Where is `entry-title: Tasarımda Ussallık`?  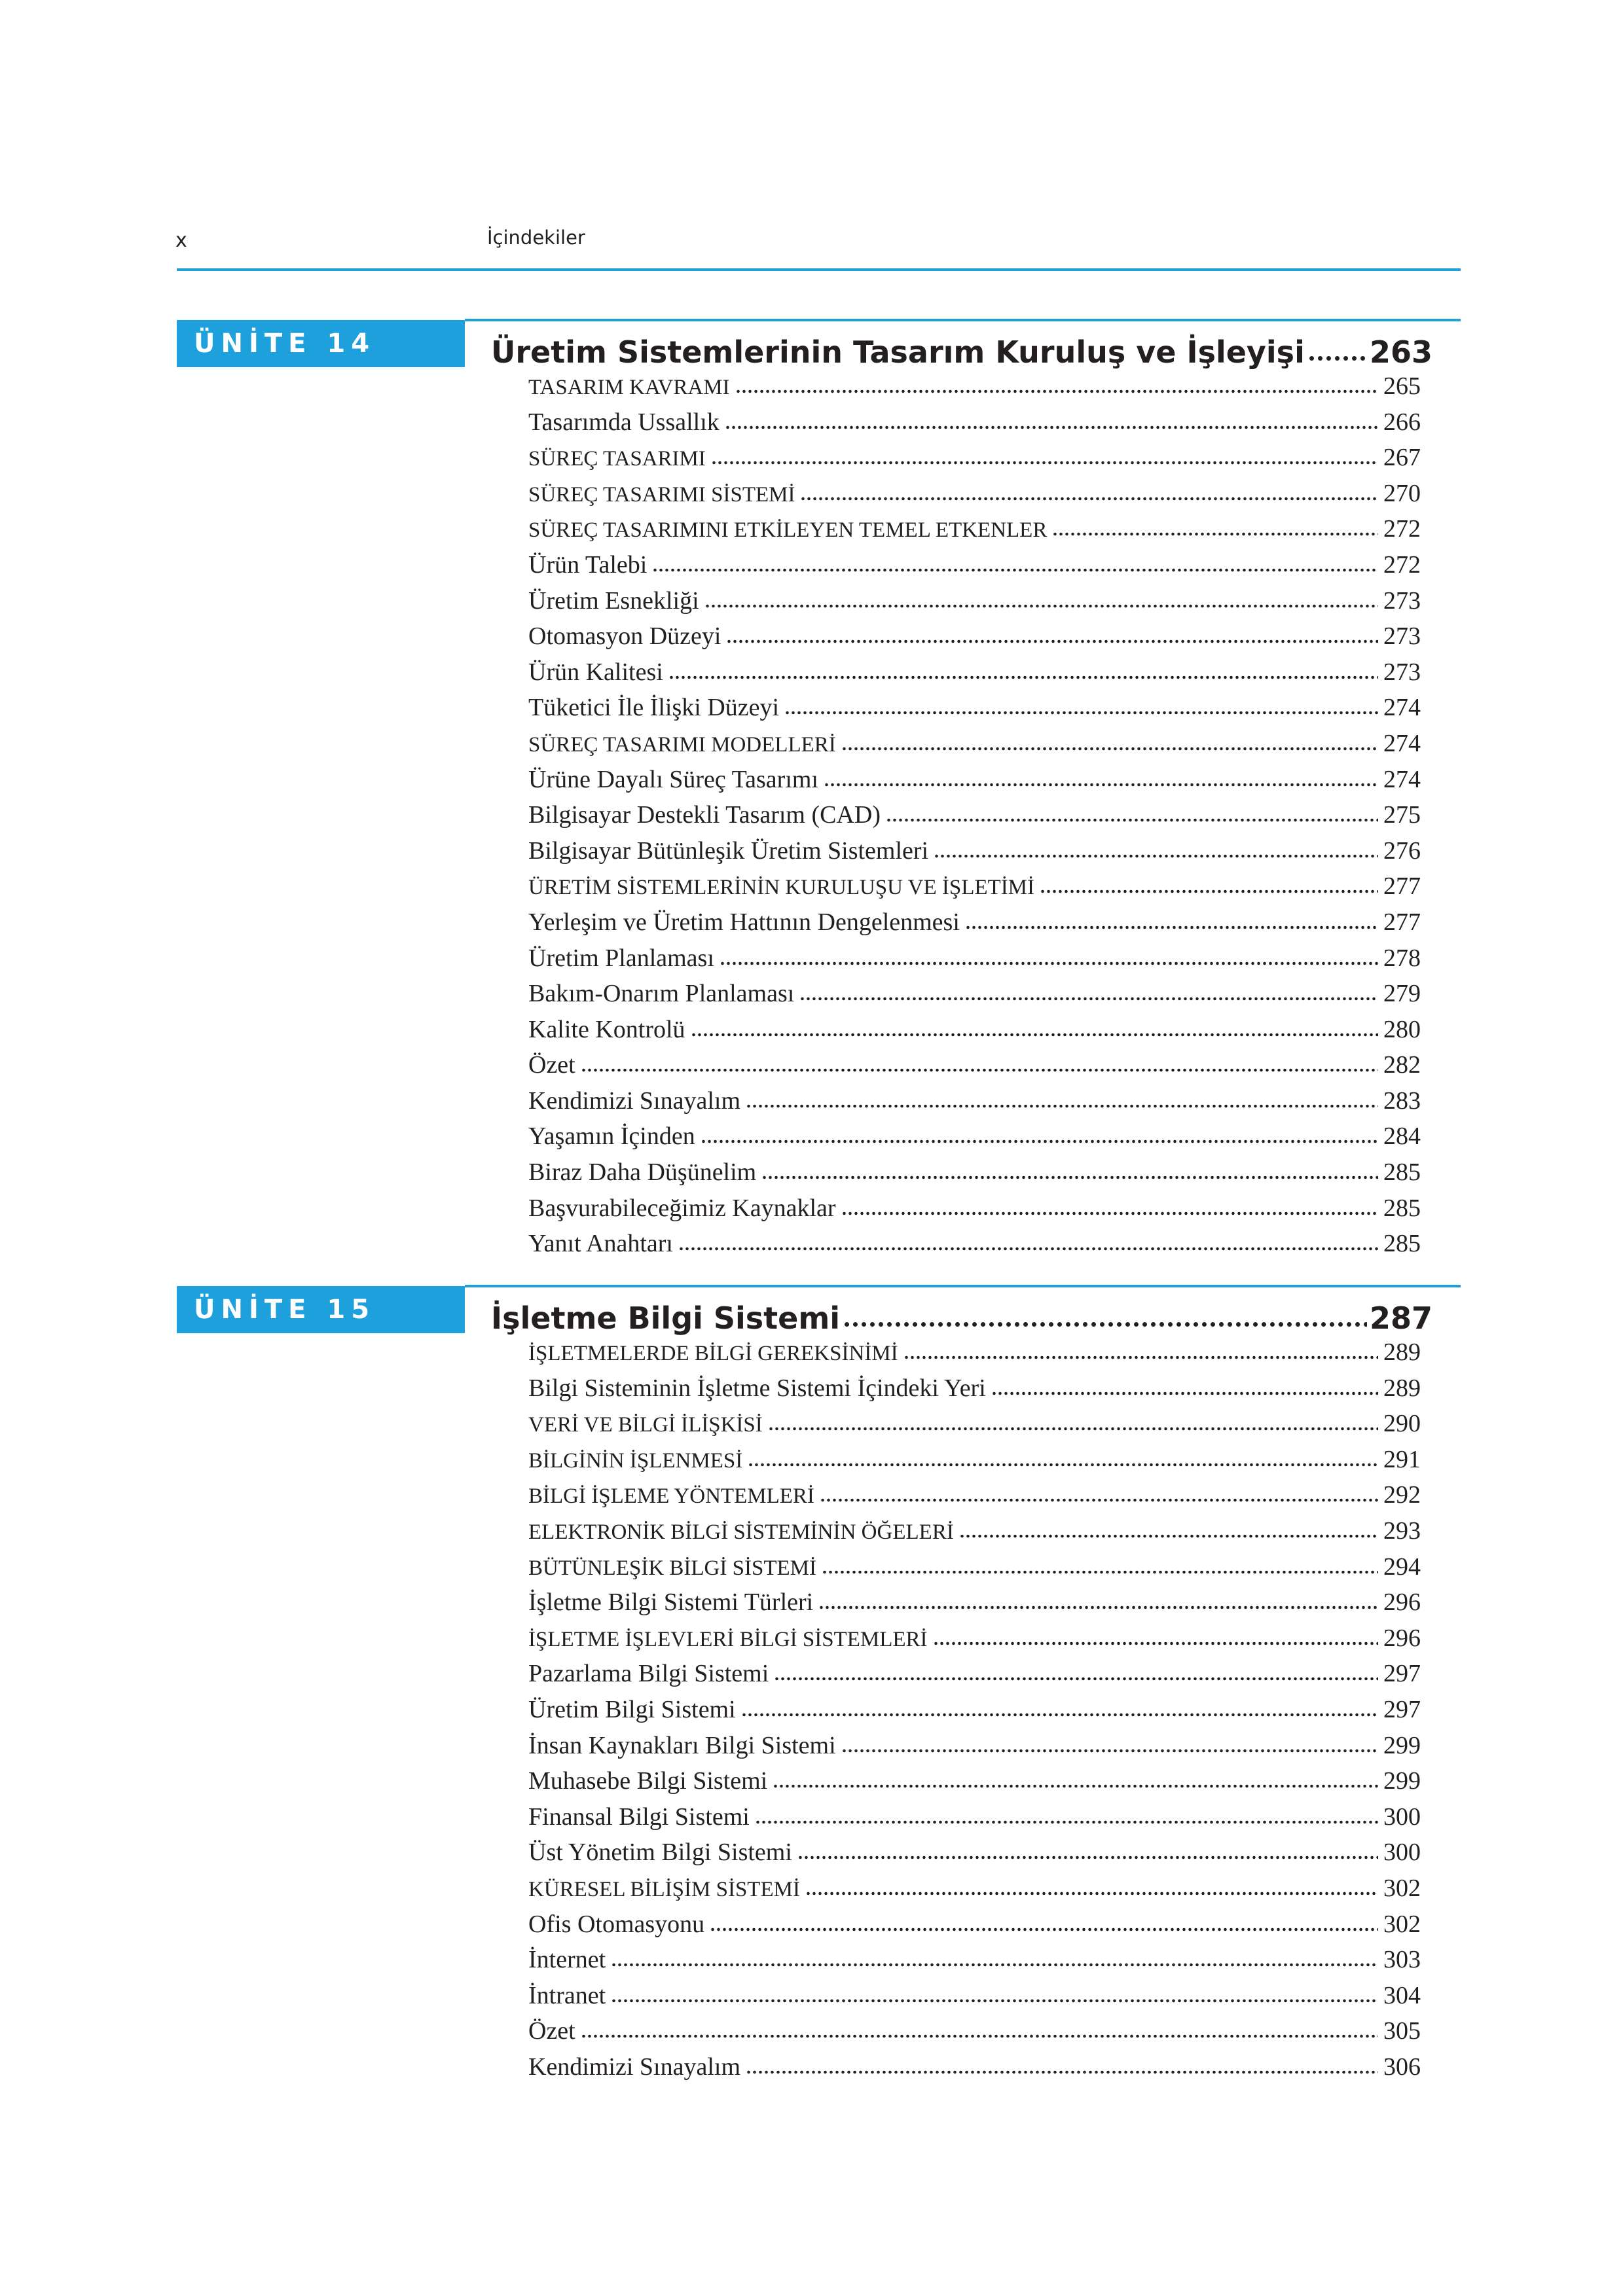
entry-title: Tasarımda Ussallık is located at coordinates (624, 422).